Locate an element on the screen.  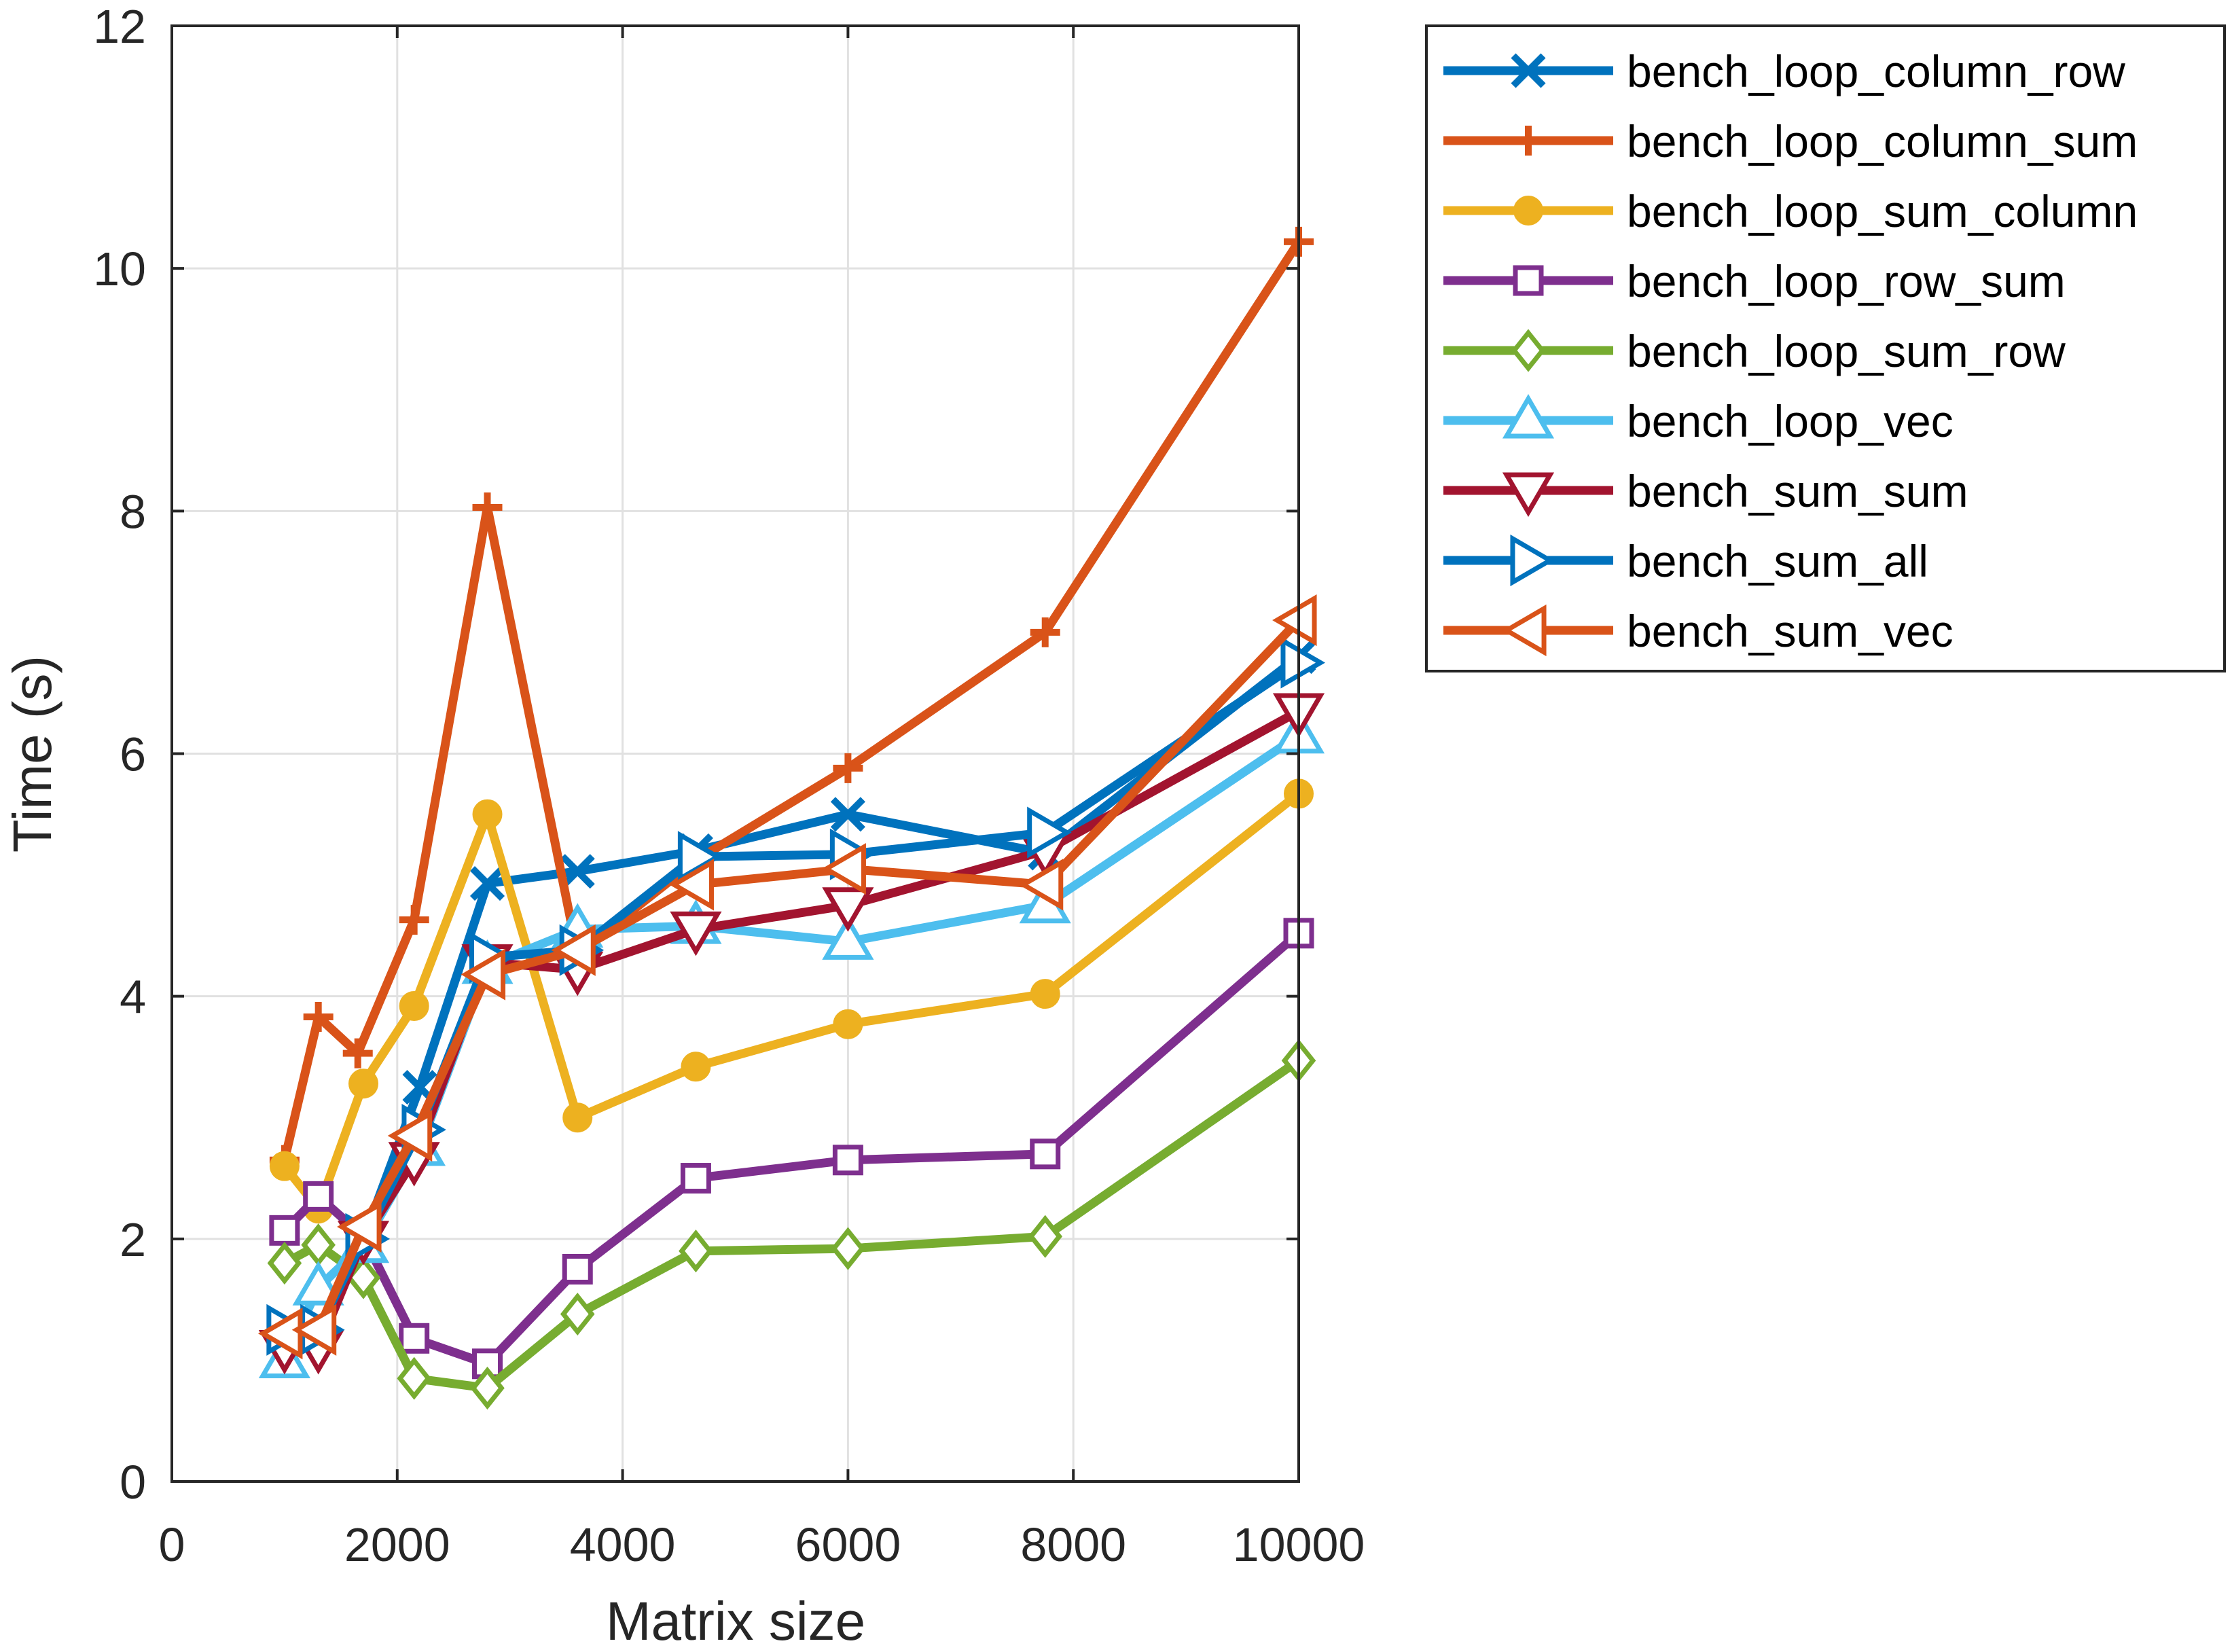
legend-label: bench_sum_vec is located at coordinates (1790, 631).